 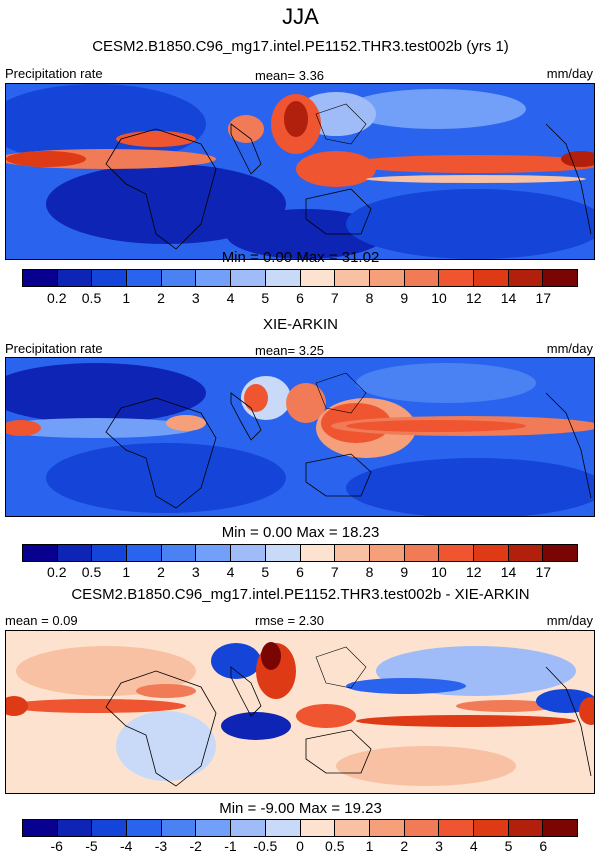 What do you see at coordinates (54, 348) in the screenshot?
I see `panel2-left-label: Precipitation rate` at bounding box center [54, 348].